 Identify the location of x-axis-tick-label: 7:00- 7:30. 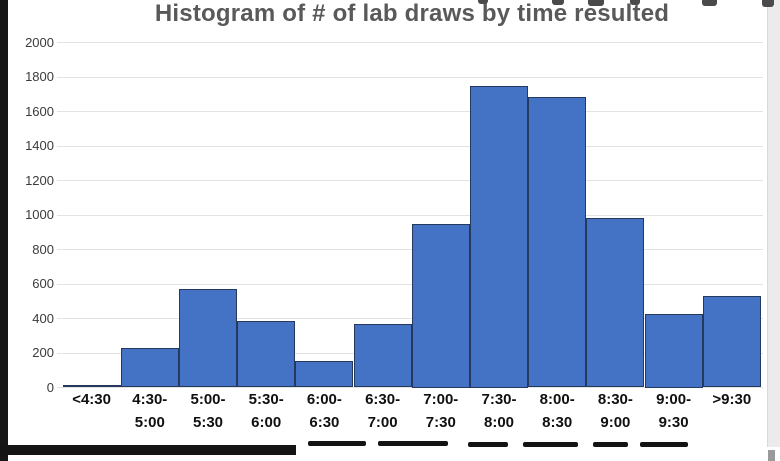
(441, 411).